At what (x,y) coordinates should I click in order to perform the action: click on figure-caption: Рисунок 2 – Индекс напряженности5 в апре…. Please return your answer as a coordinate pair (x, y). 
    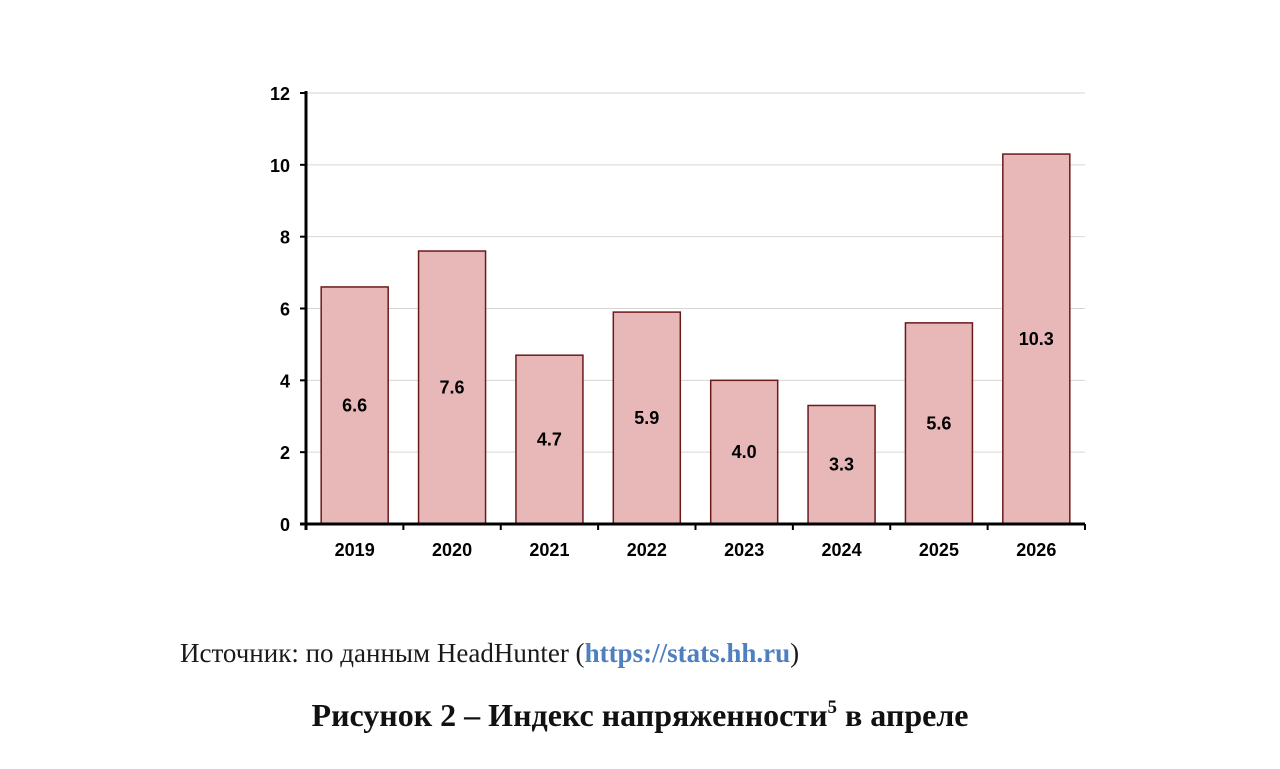
    Looking at the image, I should click on (640, 715).